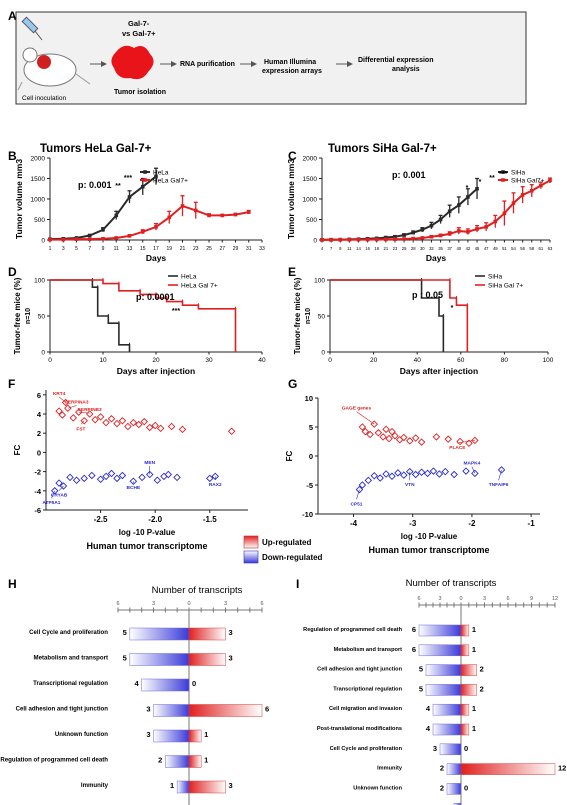  Describe the element at coordinates (262, 249) in the screenshot. I see `x-tick-label: 33` at that location.